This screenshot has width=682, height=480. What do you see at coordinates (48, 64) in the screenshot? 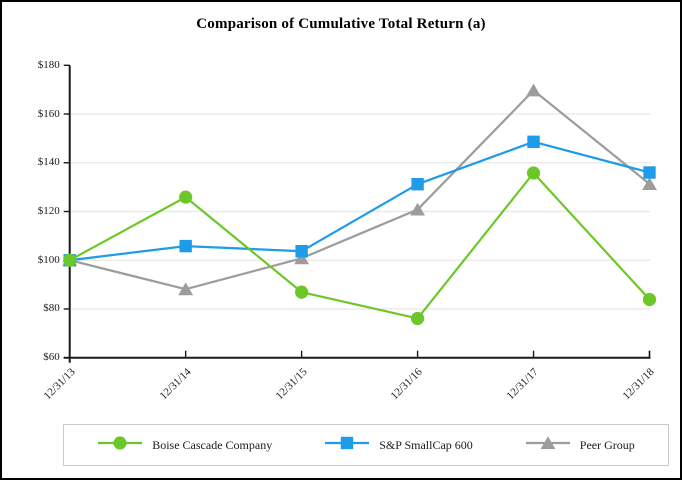
I see `y-tick-label: $180` at bounding box center [48, 64].